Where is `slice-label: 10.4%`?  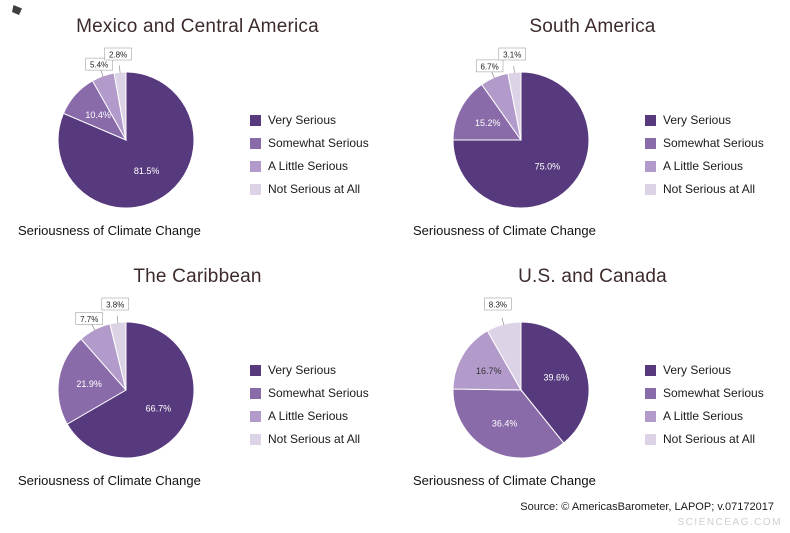
slice-label: 10.4% is located at coordinates (98, 115).